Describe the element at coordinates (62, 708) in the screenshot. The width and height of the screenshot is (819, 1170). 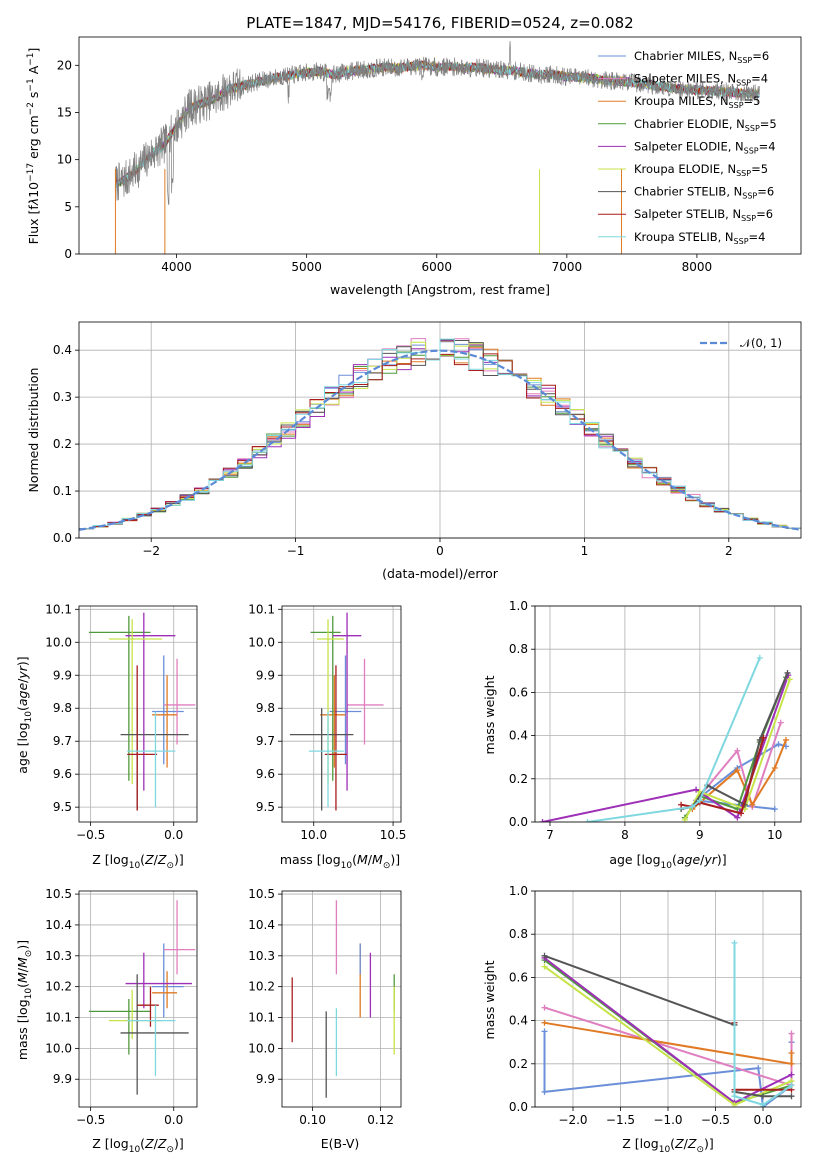
I see `y-tick-label: 9.8` at that location.